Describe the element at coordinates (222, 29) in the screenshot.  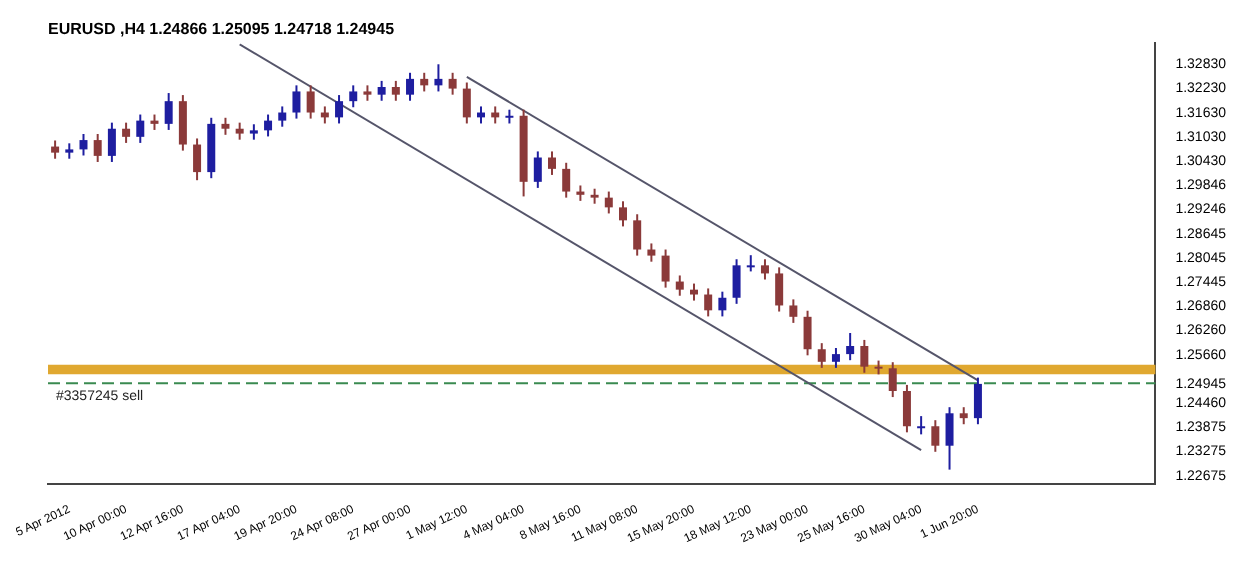
I see `chart-title: EURUSD ,H4 1.24866 1.25095 1.24718 1.24945` at that location.